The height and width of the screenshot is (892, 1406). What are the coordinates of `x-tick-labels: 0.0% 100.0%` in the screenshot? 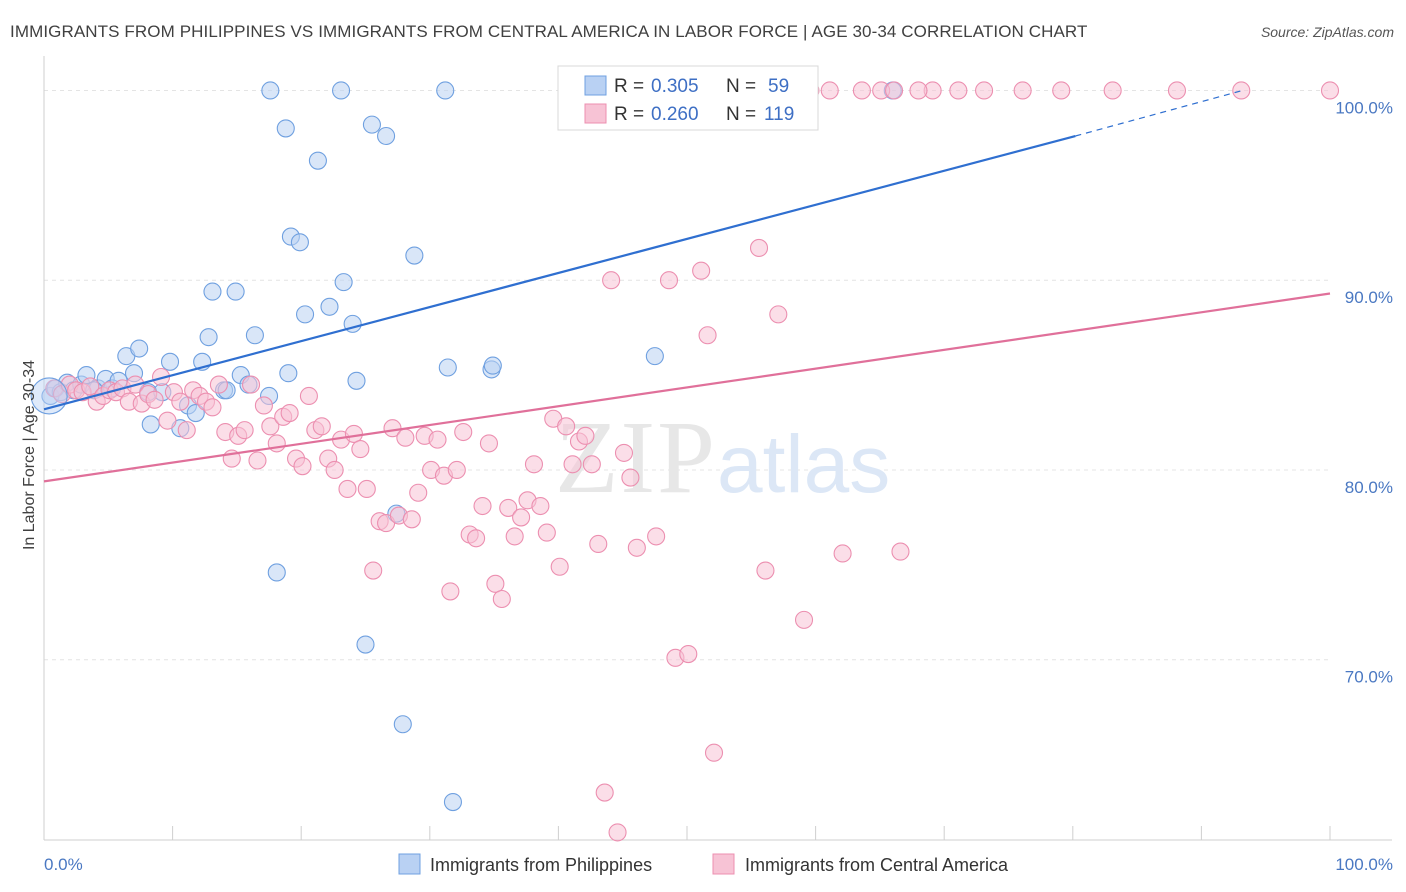 It's located at (718, 864).